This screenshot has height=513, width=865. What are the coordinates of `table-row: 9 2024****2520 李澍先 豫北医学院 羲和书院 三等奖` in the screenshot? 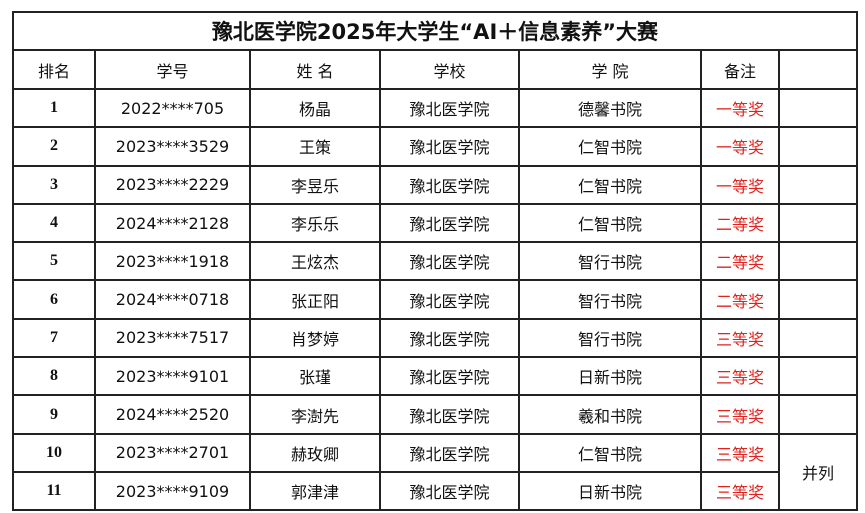 It's located at (435, 414).